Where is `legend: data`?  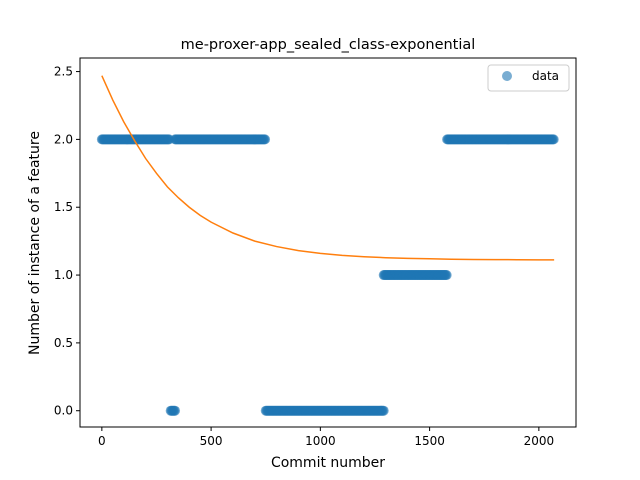 legend: data is located at coordinates (528, 78).